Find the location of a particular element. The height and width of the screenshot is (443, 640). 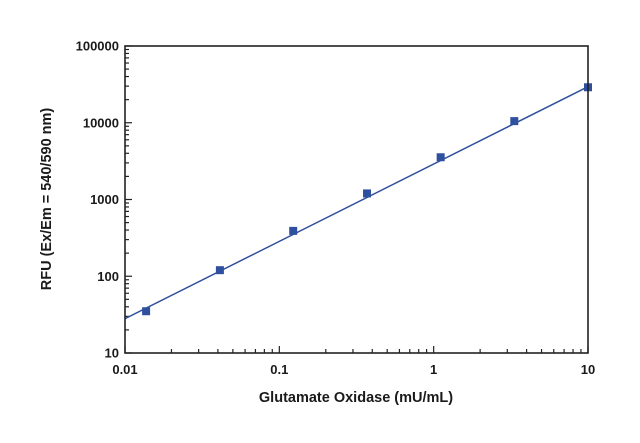

y-tick-label: 100000 is located at coordinates (97, 46).